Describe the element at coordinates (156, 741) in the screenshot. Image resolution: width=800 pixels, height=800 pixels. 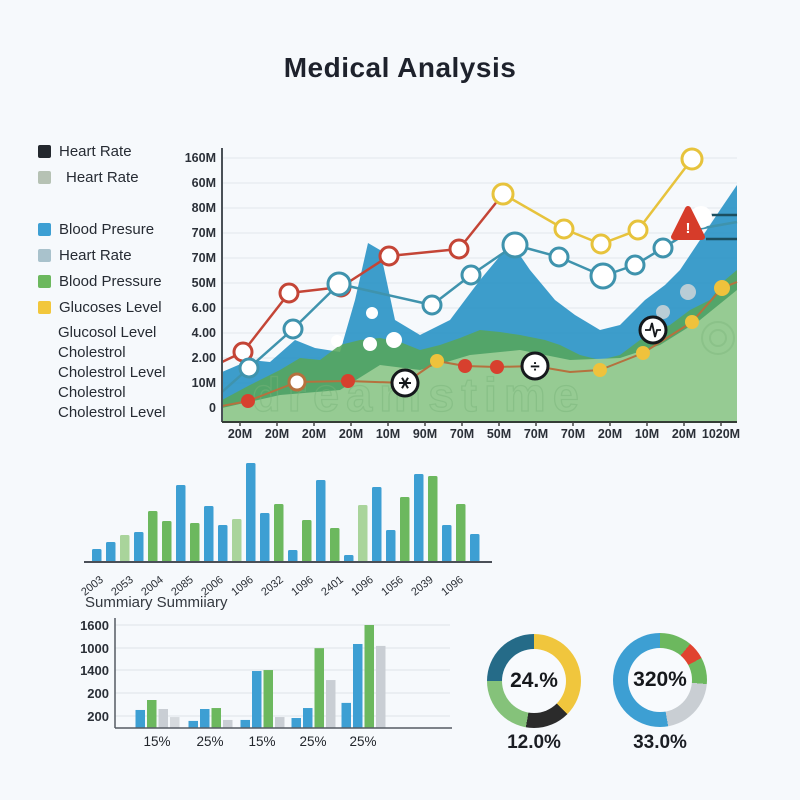
I see `summary-x-label: 15%` at that location.